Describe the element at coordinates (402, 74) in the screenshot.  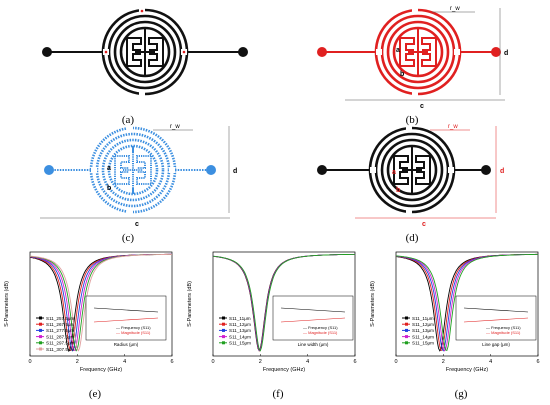
I see `dim-label-b-b: b` at that location.